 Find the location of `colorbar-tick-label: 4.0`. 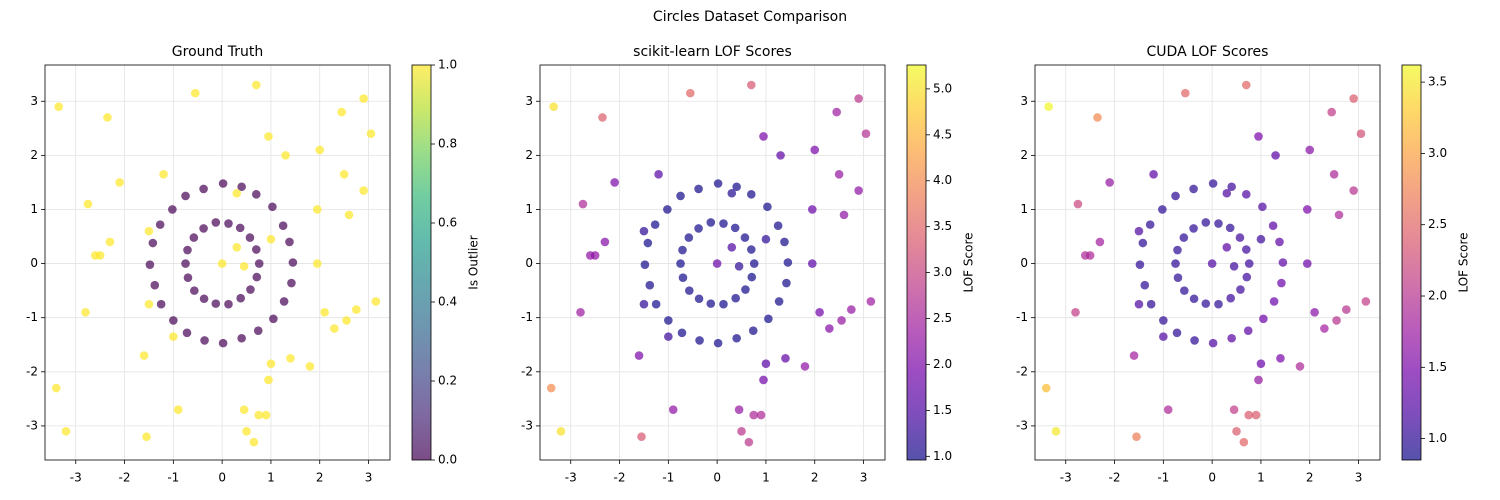

colorbar-tick-label: 4.0 is located at coordinates (942, 180).